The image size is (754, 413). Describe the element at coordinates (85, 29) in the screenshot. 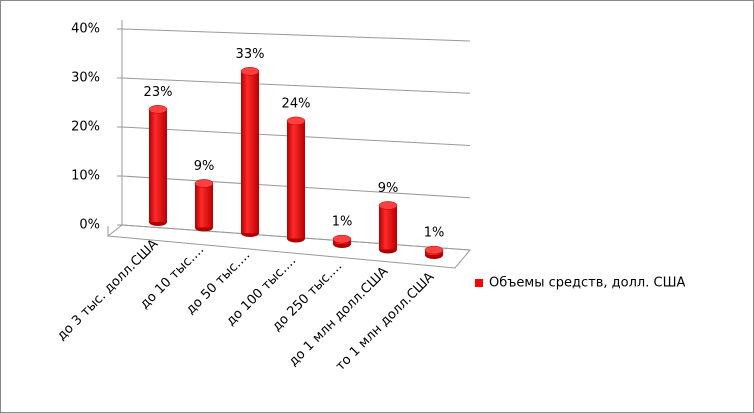

I see `y-tick-label: 40%` at that location.